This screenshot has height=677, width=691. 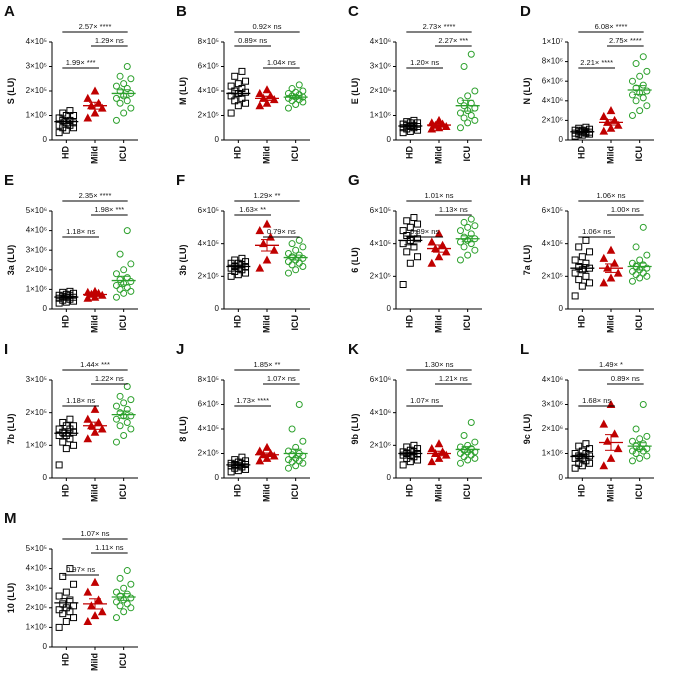 I want to click on x-tick-label: ICU, so click(x=639, y=154).